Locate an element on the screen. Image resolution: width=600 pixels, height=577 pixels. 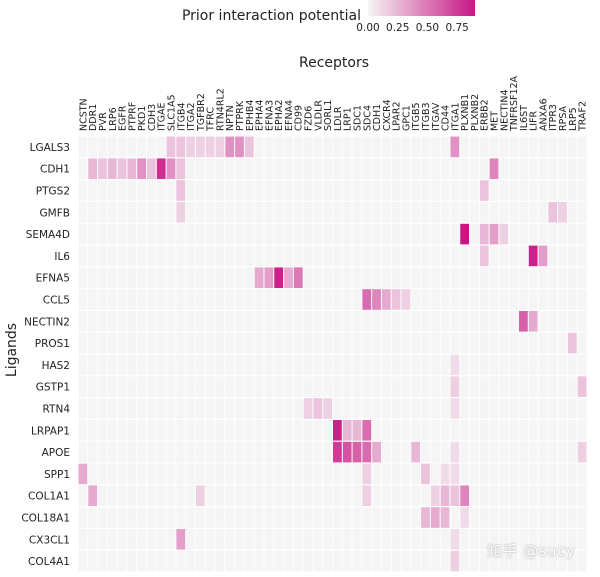
heatmap-cell-NECTIN2-ERBB2 is located at coordinates (484, 321).